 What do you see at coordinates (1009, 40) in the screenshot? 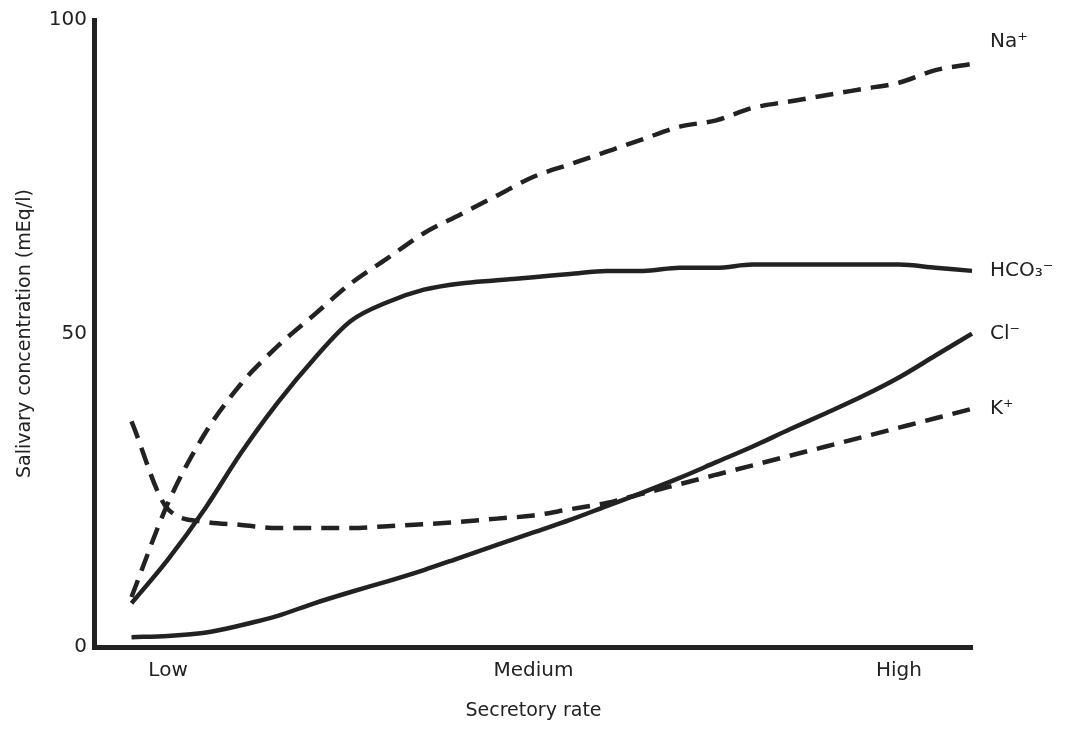
I see `series-label: Na⁺` at bounding box center [1009, 40].